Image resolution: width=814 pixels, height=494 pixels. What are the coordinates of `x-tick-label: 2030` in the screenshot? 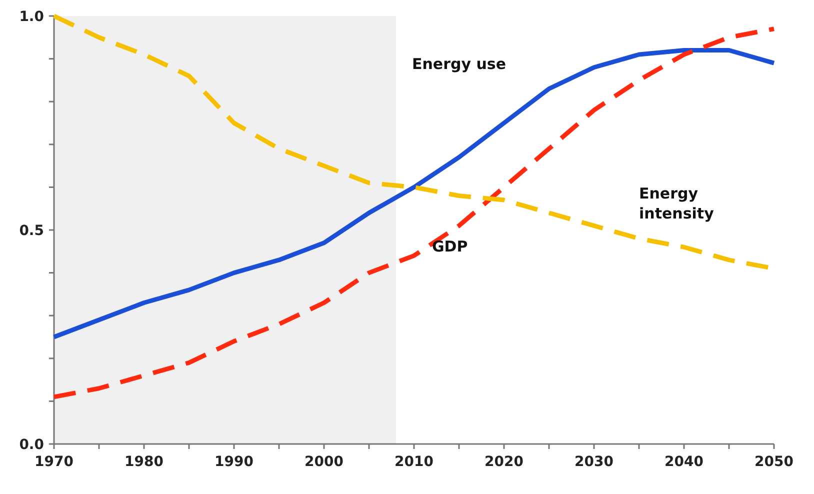 It's located at (594, 462).